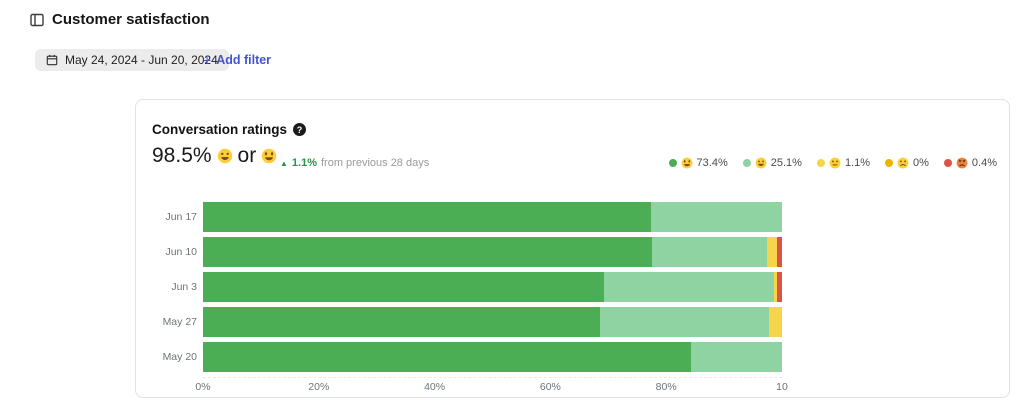 This screenshot has height=414, width=1024. What do you see at coordinates (182, 155) in the screenshot?
I see `rating-percent: 98.5%` at bounding box center [182, 155].